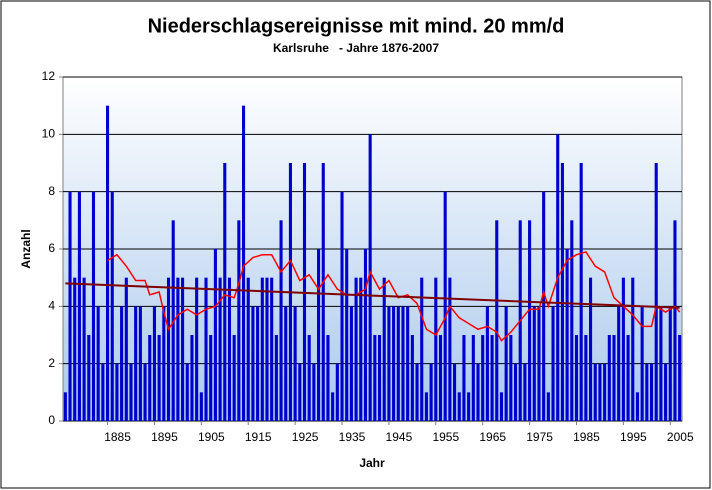 The image size is (712, 490). Describe the element at coordinates (399, 437) in the screenshot. I see `x-tick-label: 1945` at that location.